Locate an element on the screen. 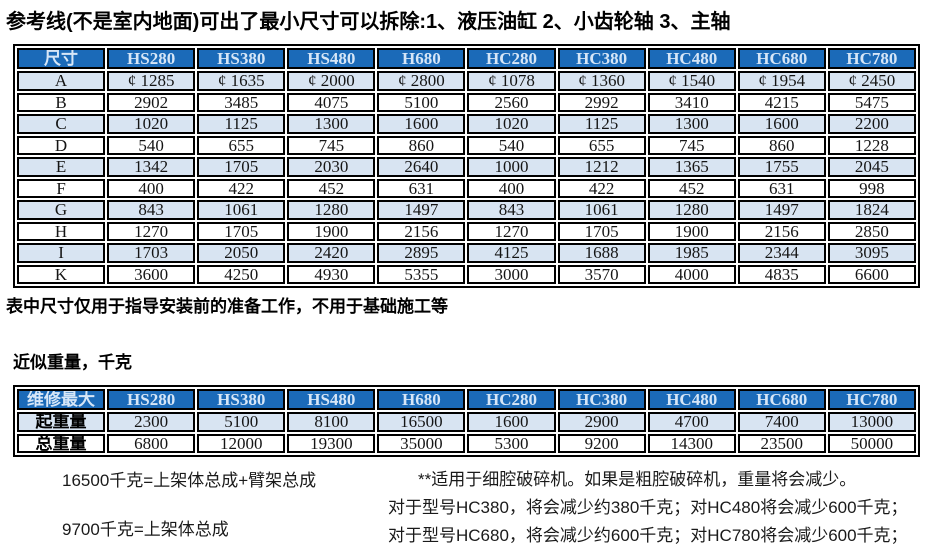  table-row: E 1342 1705 2030 2640 1000 1212 1365 1755 2045 is located at coordinates (466, 167).